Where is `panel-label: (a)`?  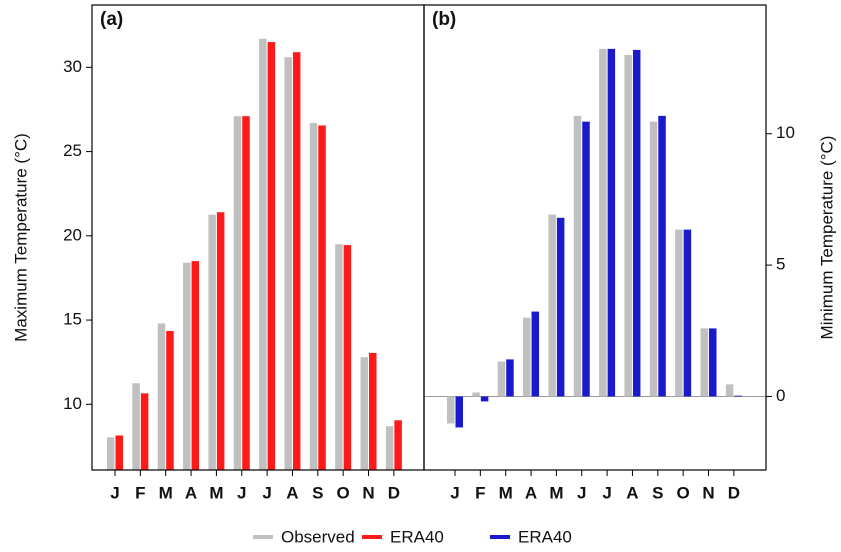
panel-label: (a) is located at coordinates (111, 19).